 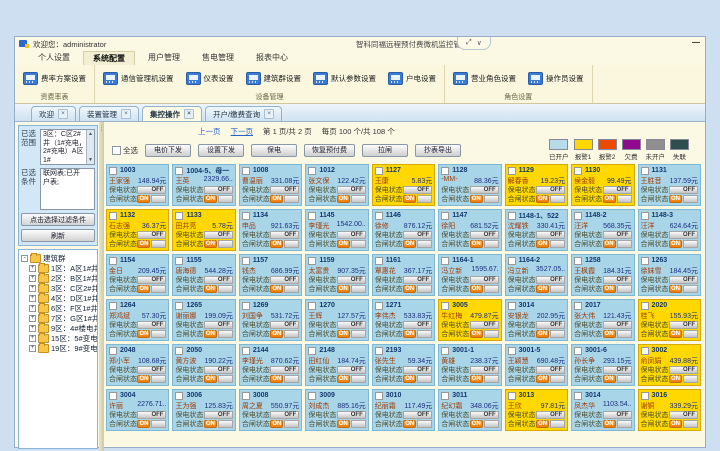 What do you see at coordinates (274, 78) in the screenshot?
I see `ribbon-button-建筑群设置: 建筑群设置` at bounding box center [274, 78].